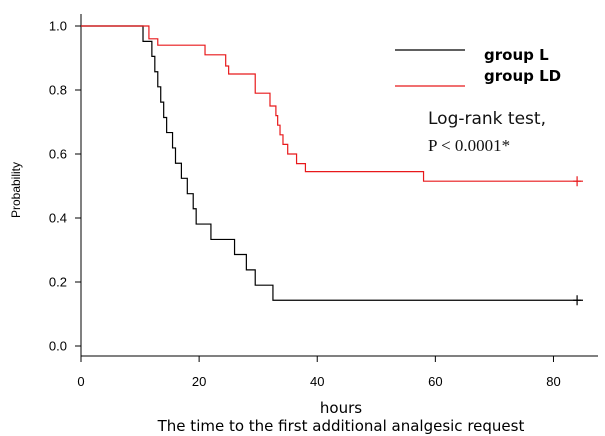 This screenshot has height=436, width=605. What do you see at coordinates (58, 154) in the screenshot?
I see `y-tick-label: 0.6` at bounding box center [58, 154].